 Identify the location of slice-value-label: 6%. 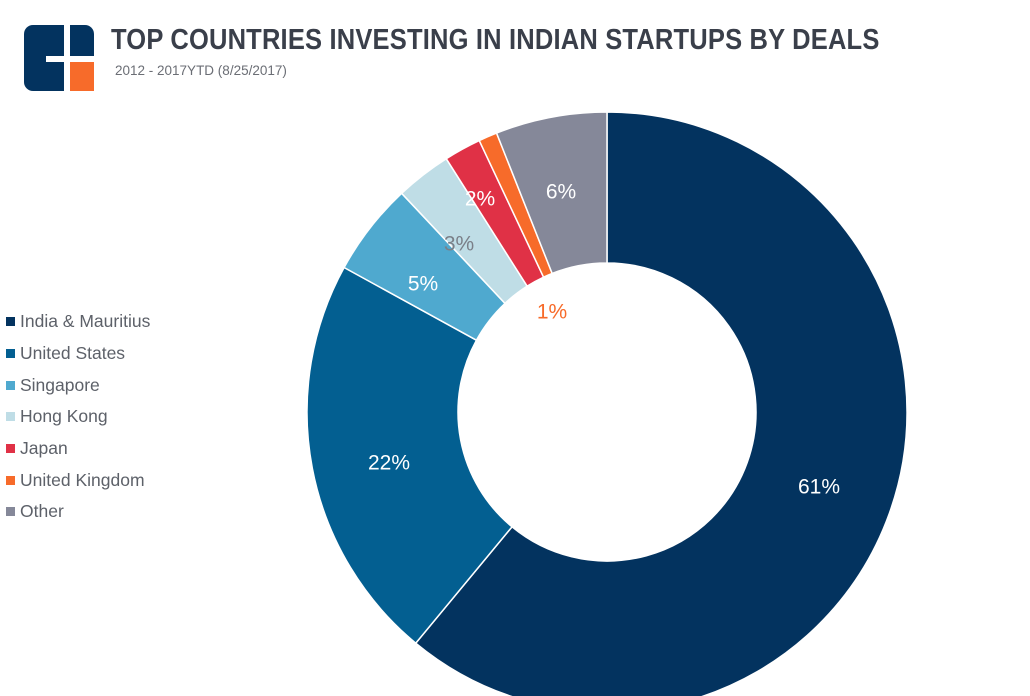
(561, 192).